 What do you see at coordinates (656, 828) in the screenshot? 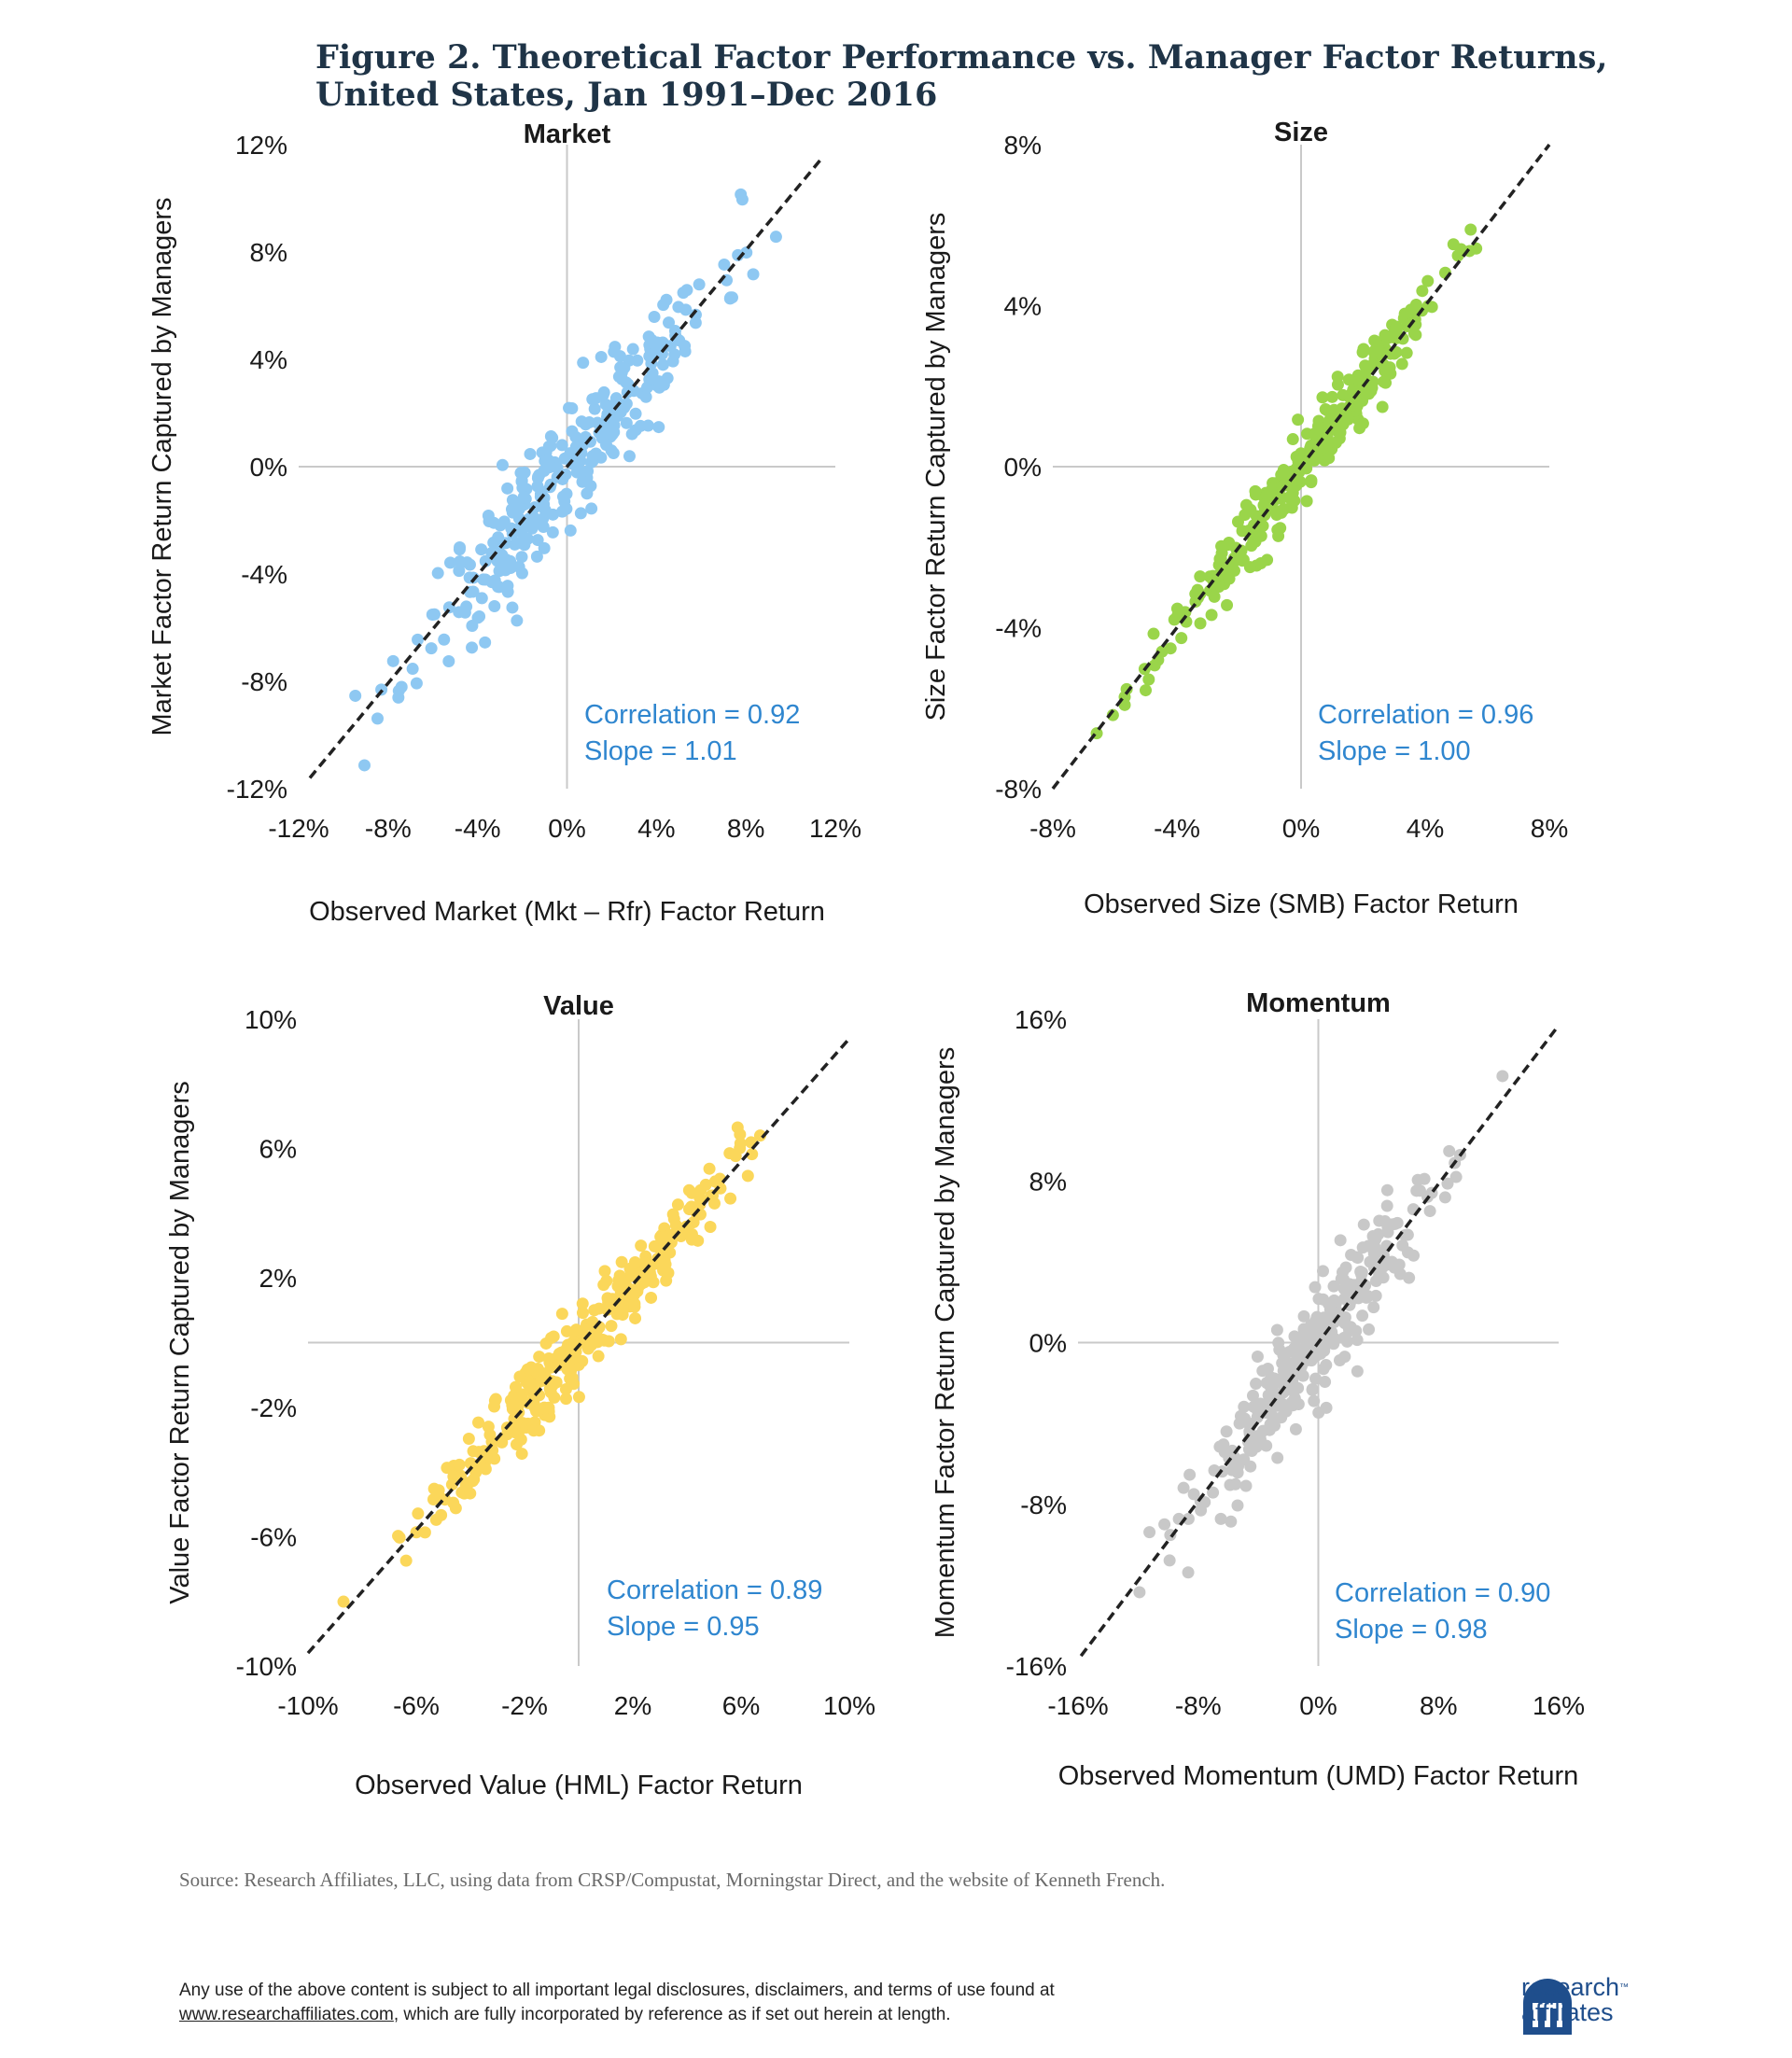
I see `x-tick-label: 4%` at bounding box center [656, 828].